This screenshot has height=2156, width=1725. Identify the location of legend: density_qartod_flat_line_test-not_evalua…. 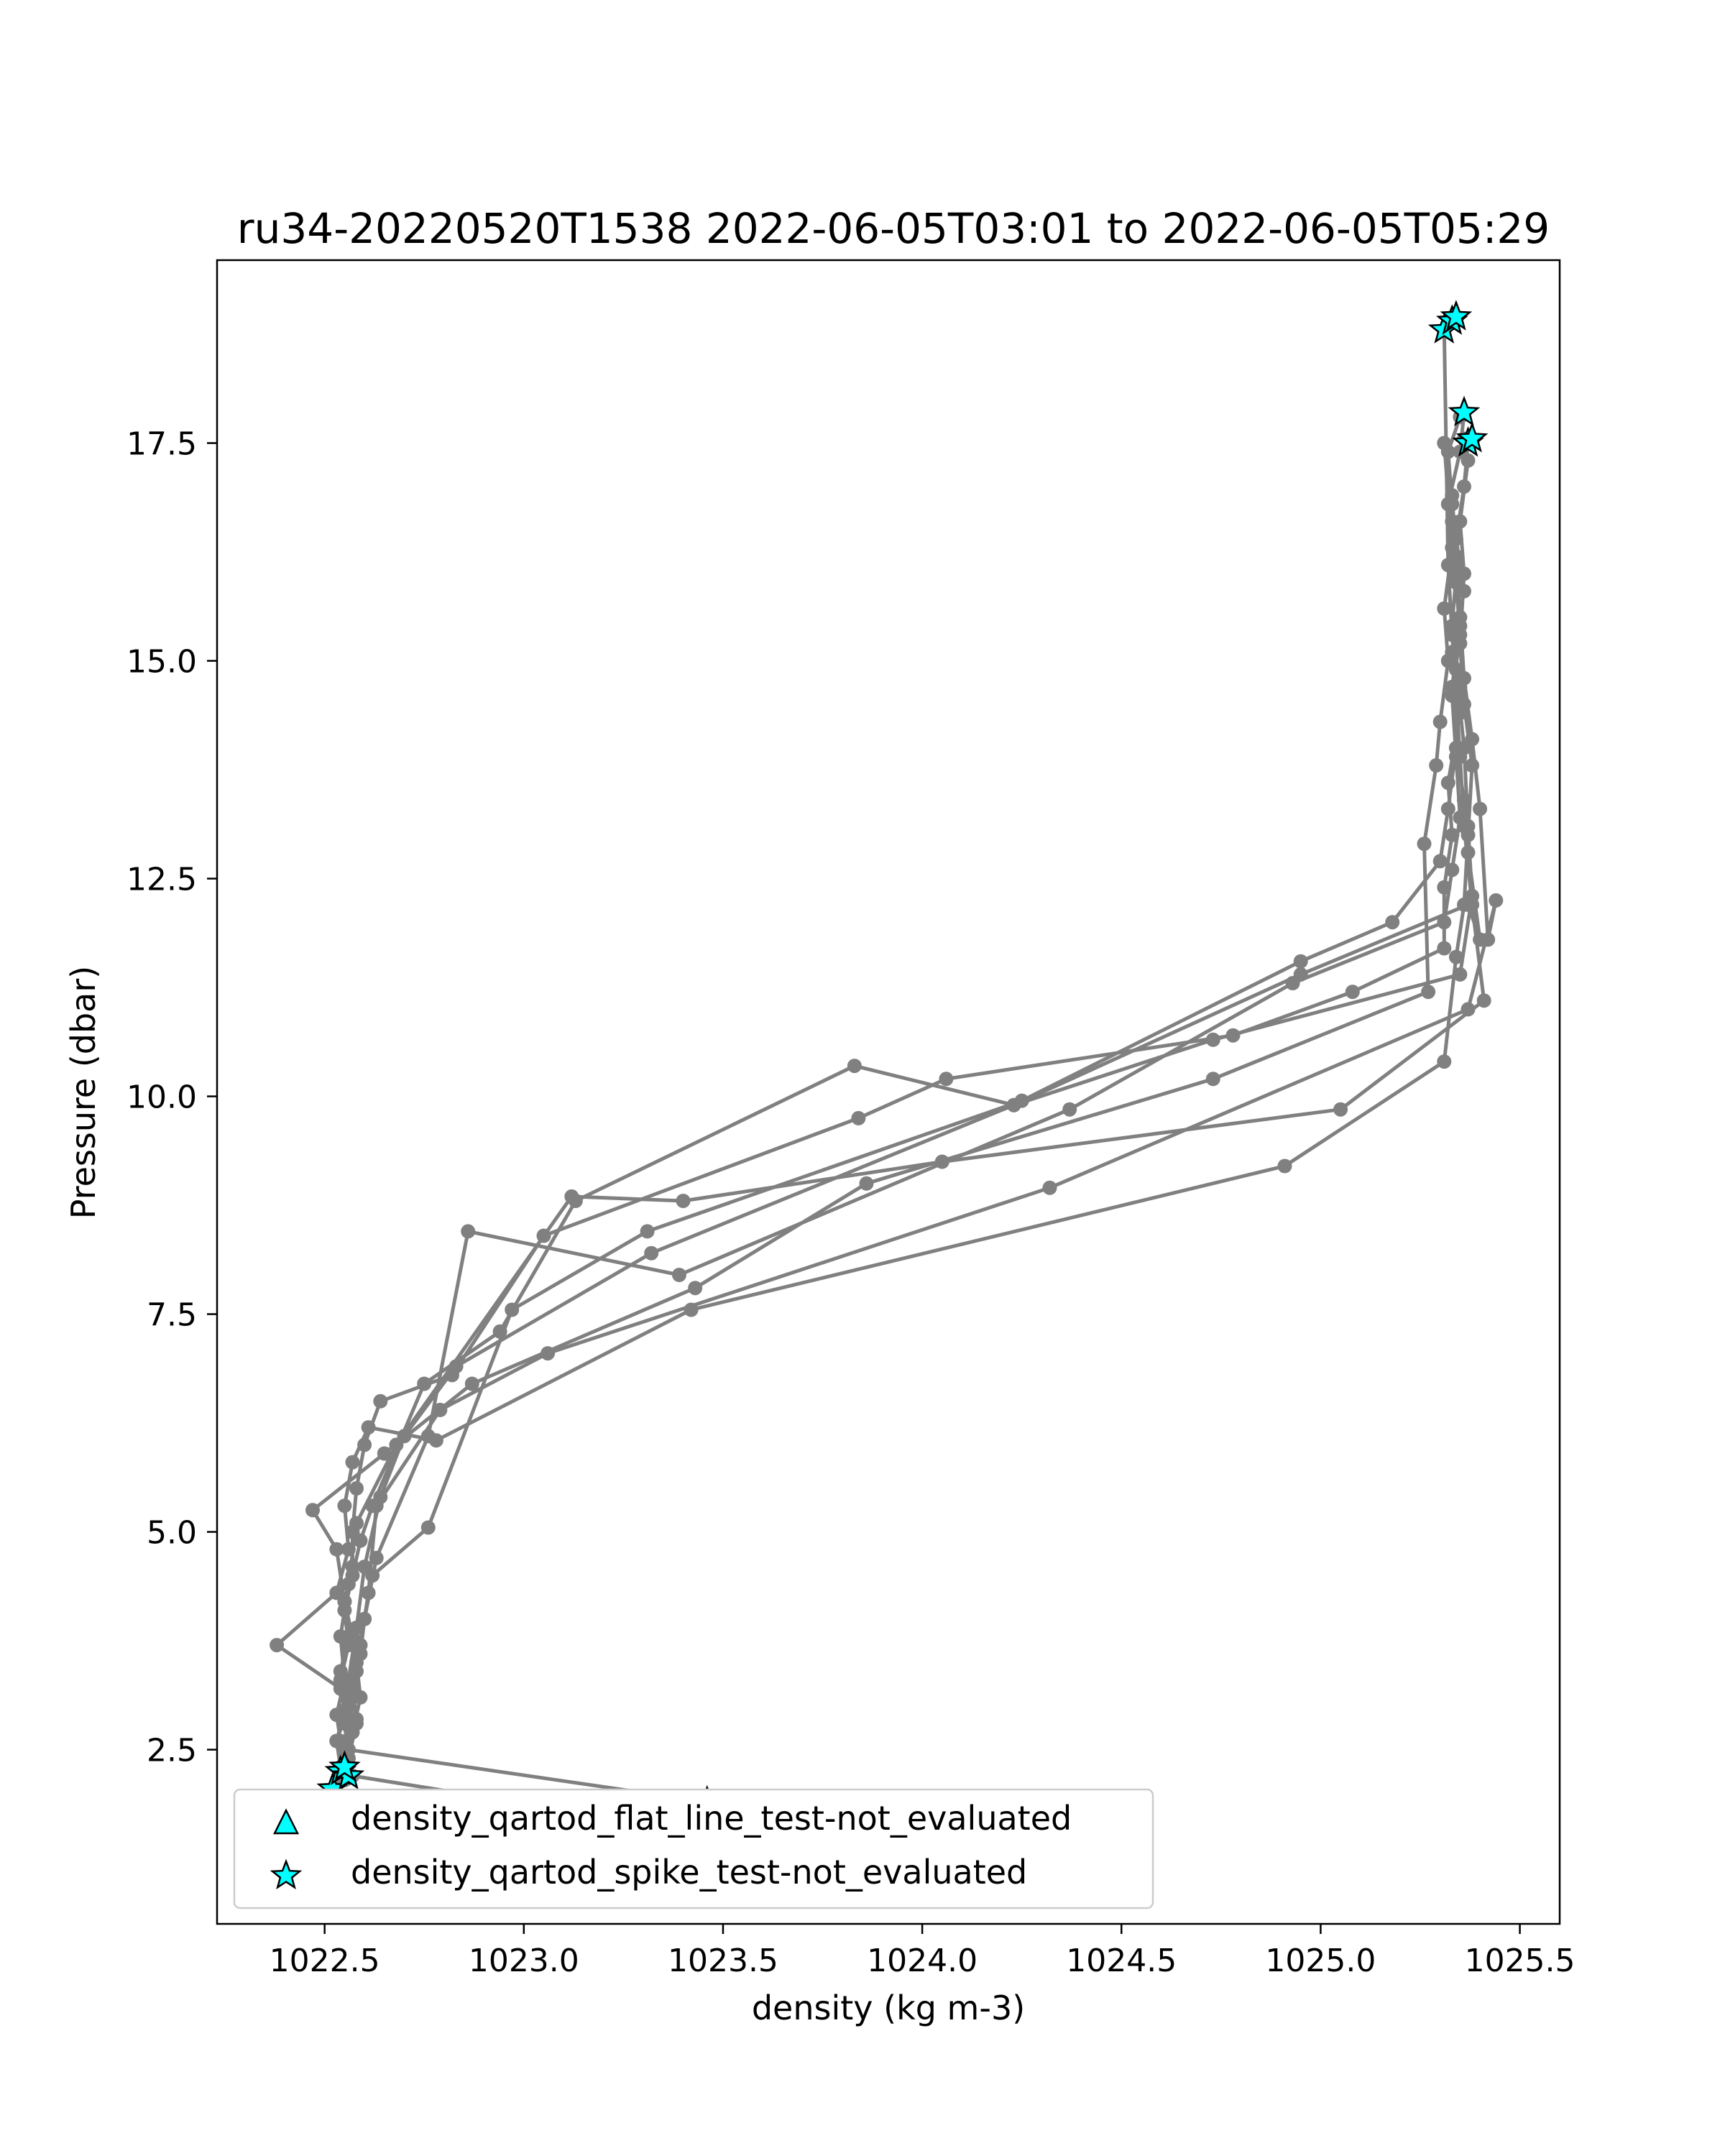
(693, 1848).